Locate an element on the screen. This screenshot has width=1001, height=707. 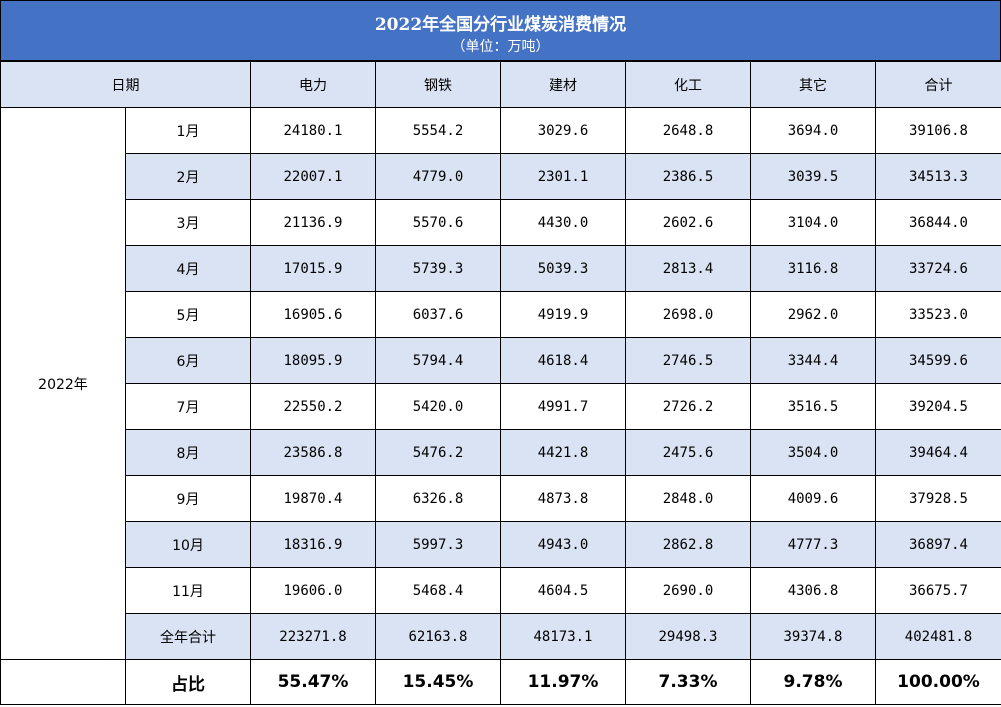
header-col: 其它 is located at coordinates (813, 84).